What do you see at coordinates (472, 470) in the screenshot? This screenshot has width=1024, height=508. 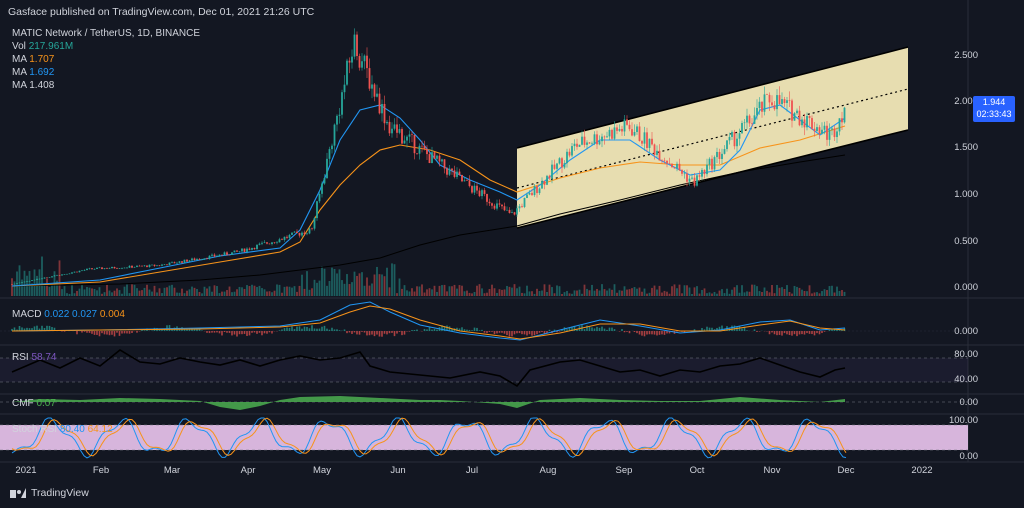 I see `time-tick: Jul` at bounding box center [472, 470].